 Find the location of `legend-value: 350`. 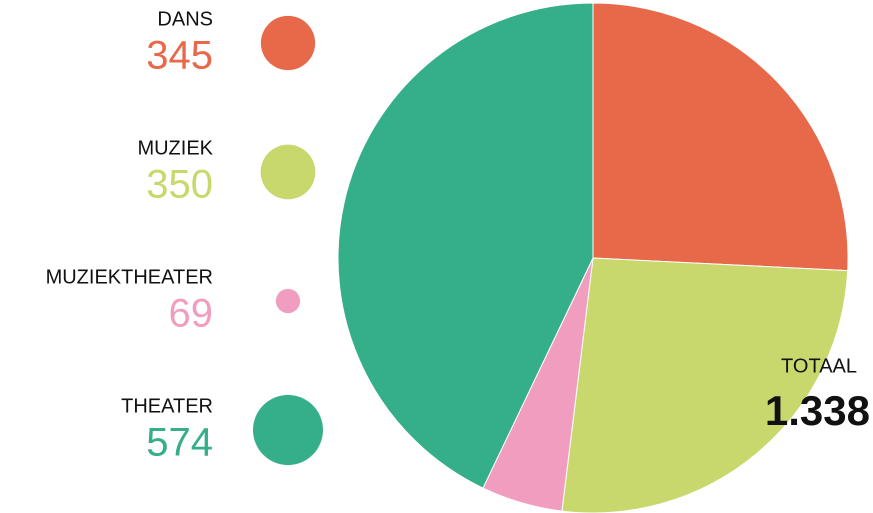

legend-value: 350 is located at coordinates (179, 185).